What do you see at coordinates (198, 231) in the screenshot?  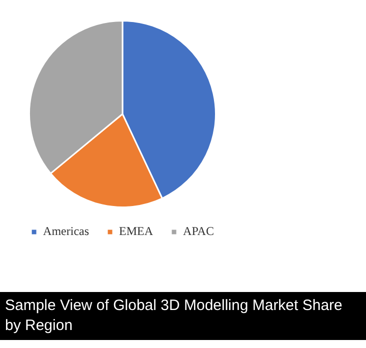 I see `legend-label: APAC` at bounding box center [198, 231].